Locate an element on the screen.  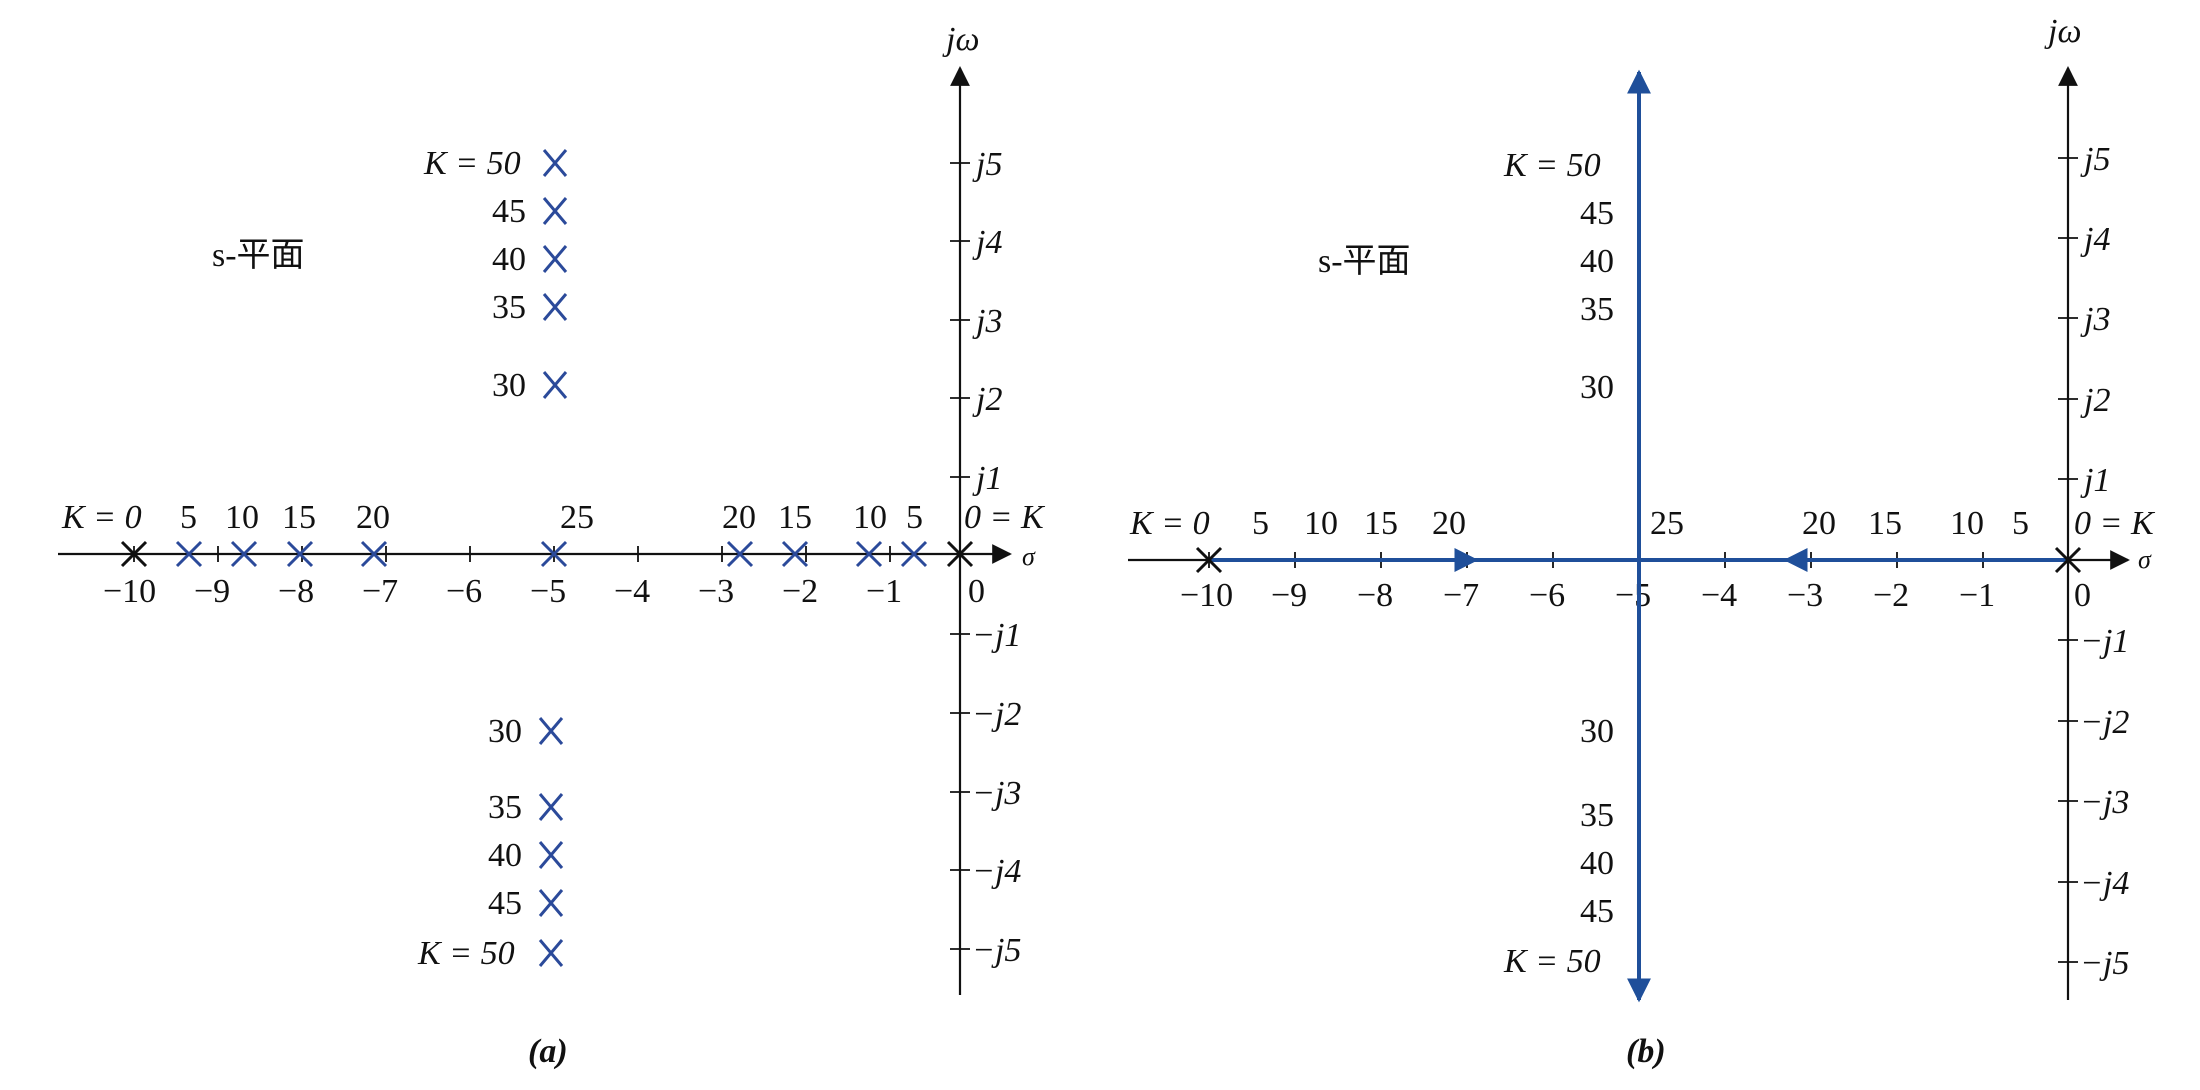
tick-label: −j4 is located at coordinates (996, 871).